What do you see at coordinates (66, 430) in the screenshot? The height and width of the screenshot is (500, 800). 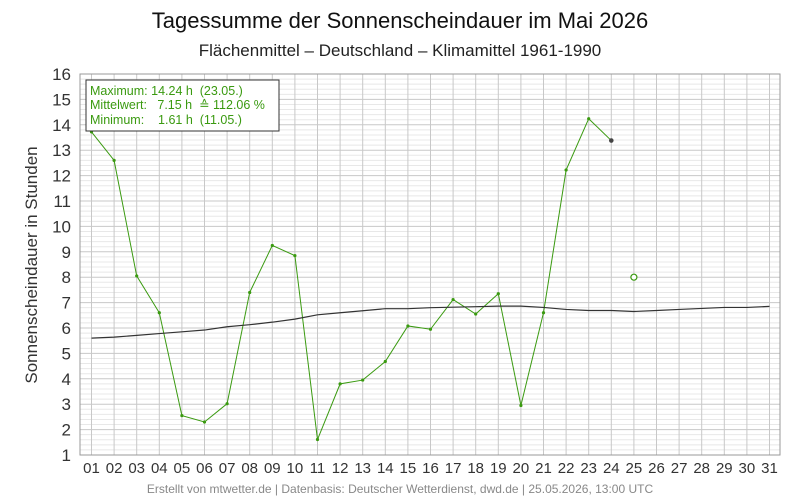 I see `y-tick-label: 2` at bounding box center [66, 430].